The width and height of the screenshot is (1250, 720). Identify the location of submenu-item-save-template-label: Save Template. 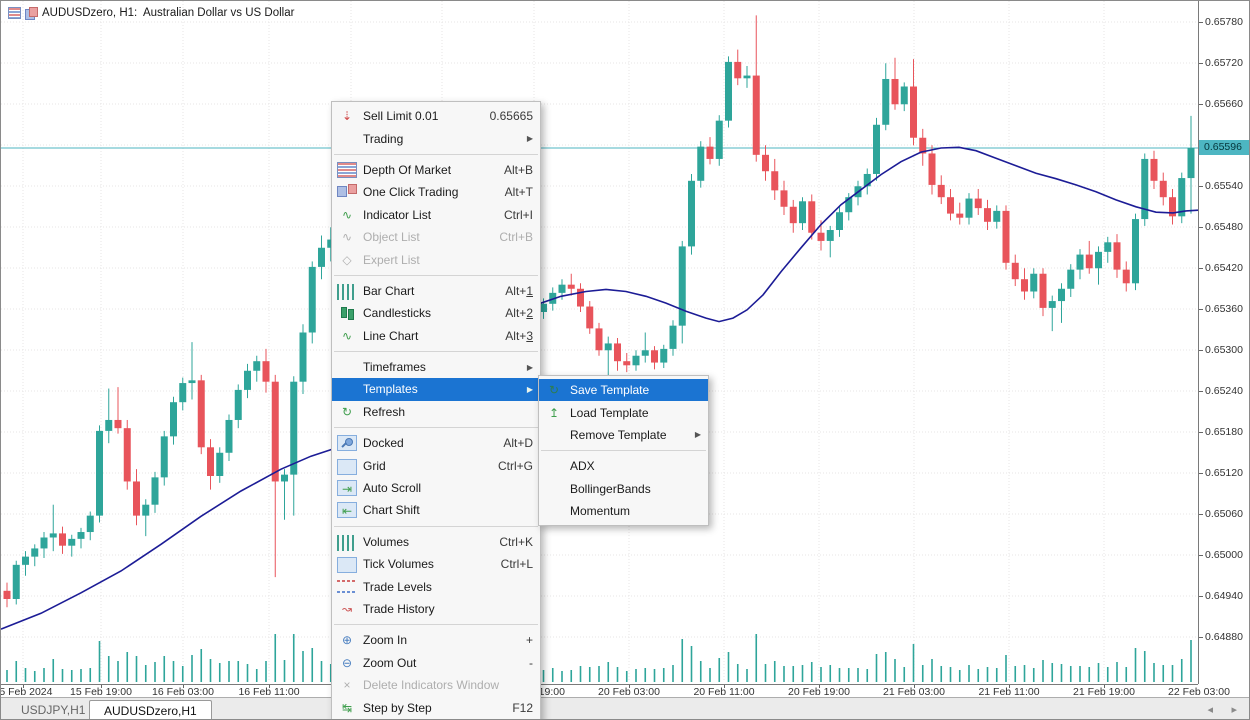
(610, 390).